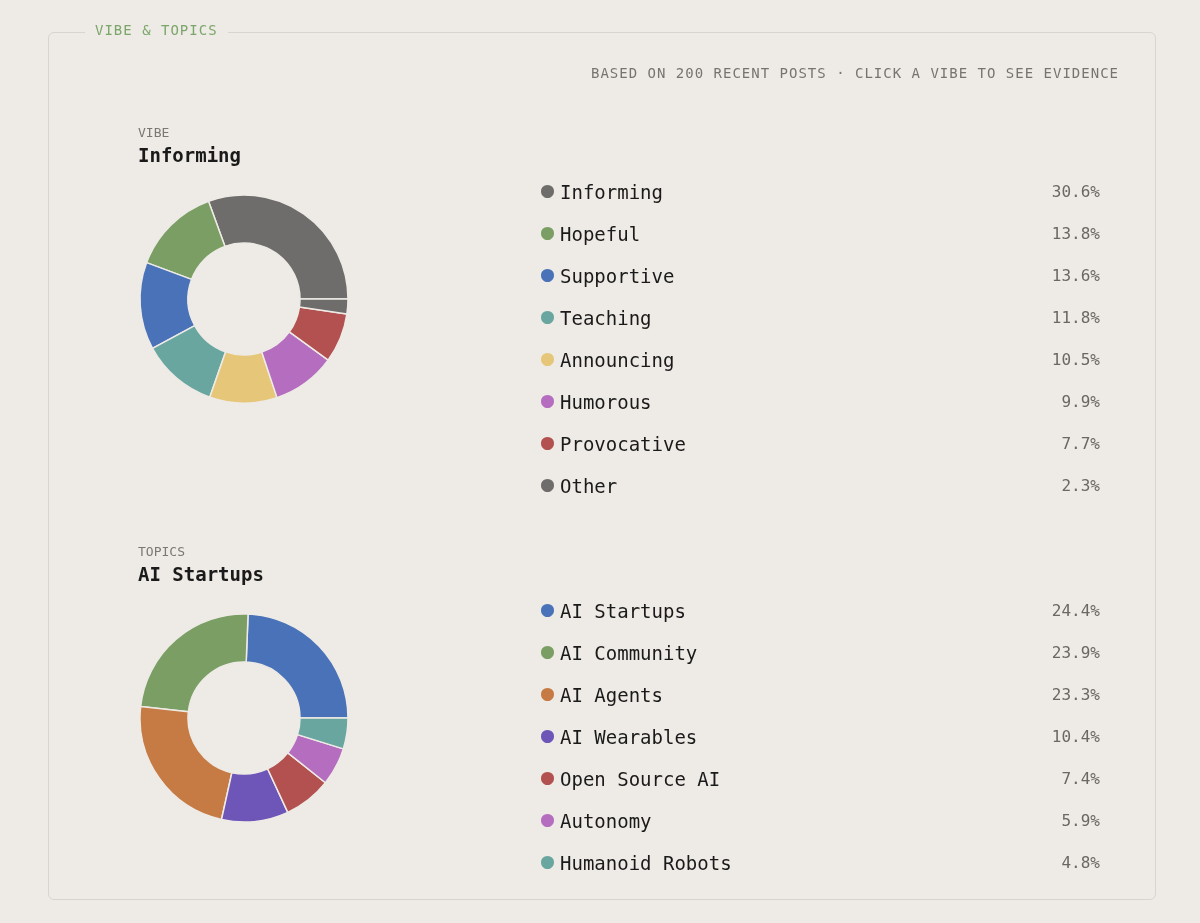 The width and height of the screenshot is (1200, 923). What do you see at coordinates (606, 820) in the screenshot?
I see `legend-label: Autonomy` at bounding box center [606, 820].